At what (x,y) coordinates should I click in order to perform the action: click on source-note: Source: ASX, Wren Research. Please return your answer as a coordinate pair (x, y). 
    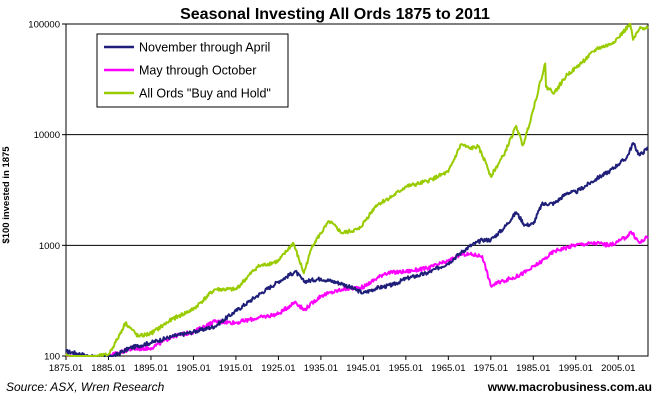
    Looking at the image, I should click on (85, 387).